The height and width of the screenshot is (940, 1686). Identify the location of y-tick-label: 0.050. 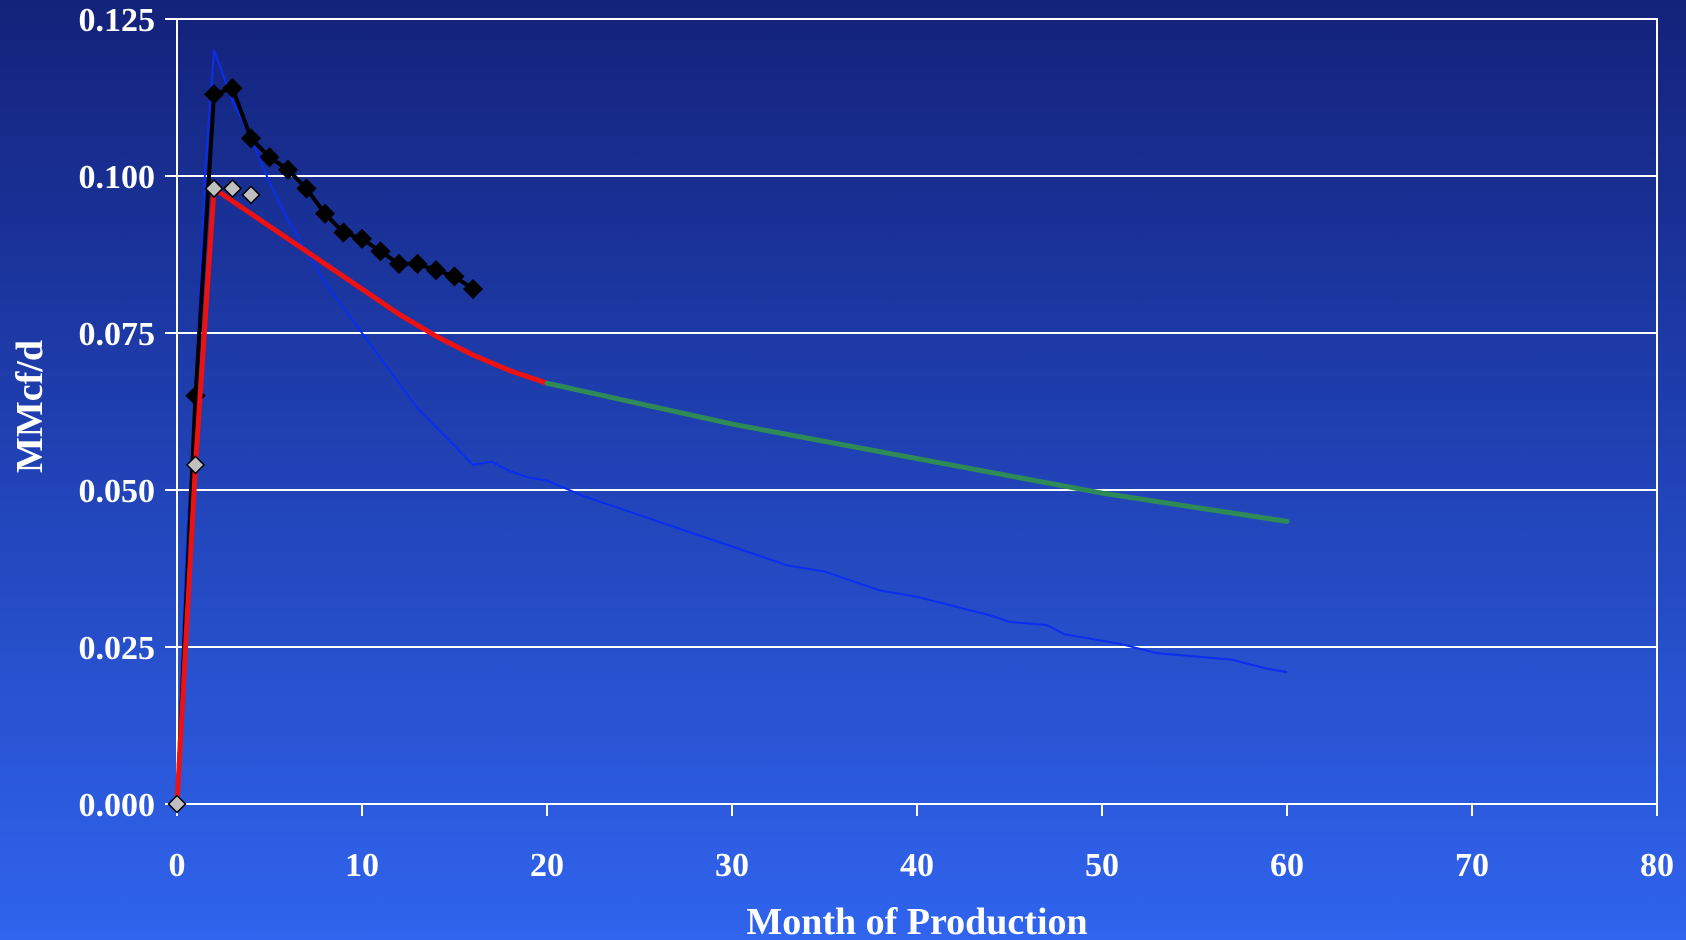
(117, 491).